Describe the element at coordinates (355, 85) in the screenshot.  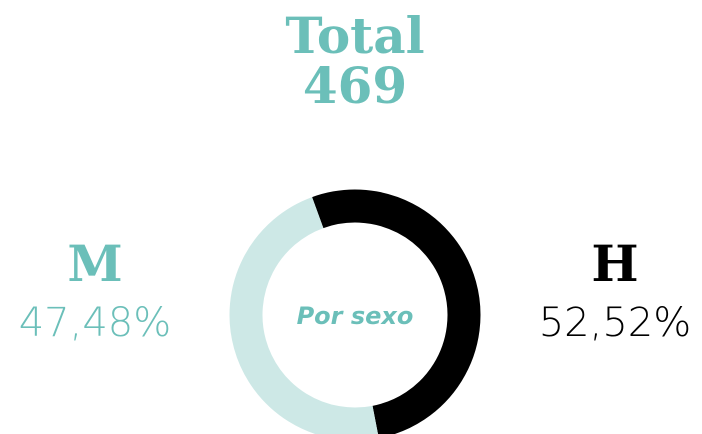
I see `total: 469` at that location.